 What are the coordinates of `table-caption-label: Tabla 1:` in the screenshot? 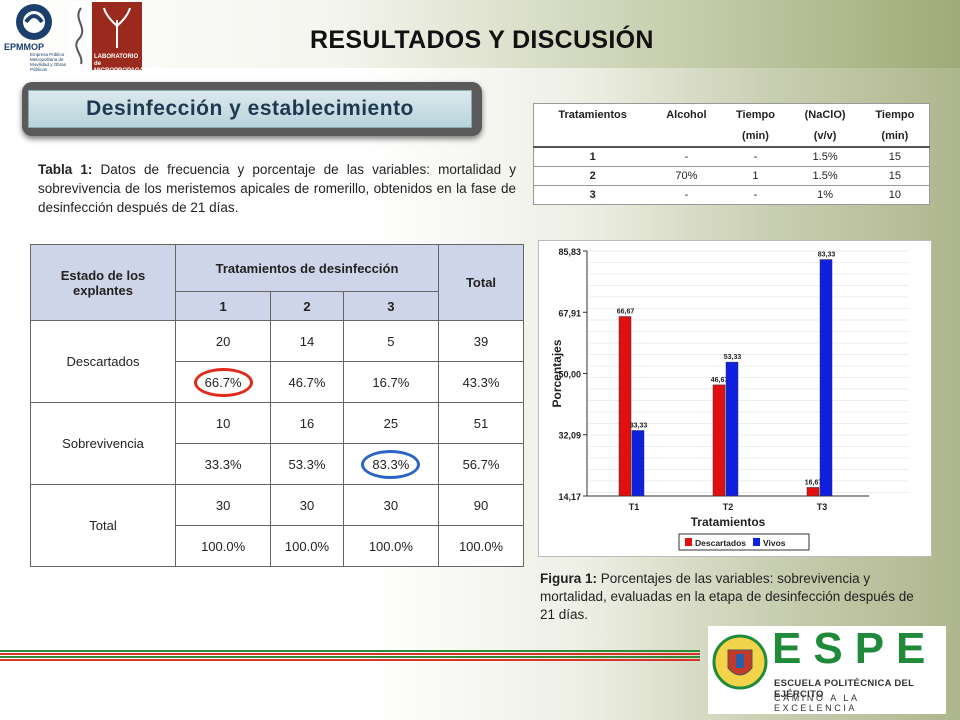 It's located at (65, 169).